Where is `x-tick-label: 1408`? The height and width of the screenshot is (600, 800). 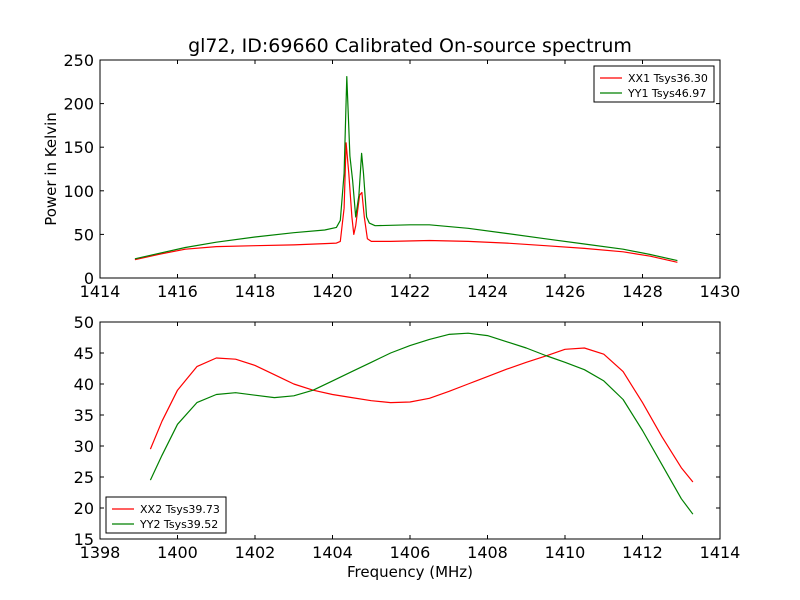 x-tick-label: 1408 is located at coordinates (487, 552).